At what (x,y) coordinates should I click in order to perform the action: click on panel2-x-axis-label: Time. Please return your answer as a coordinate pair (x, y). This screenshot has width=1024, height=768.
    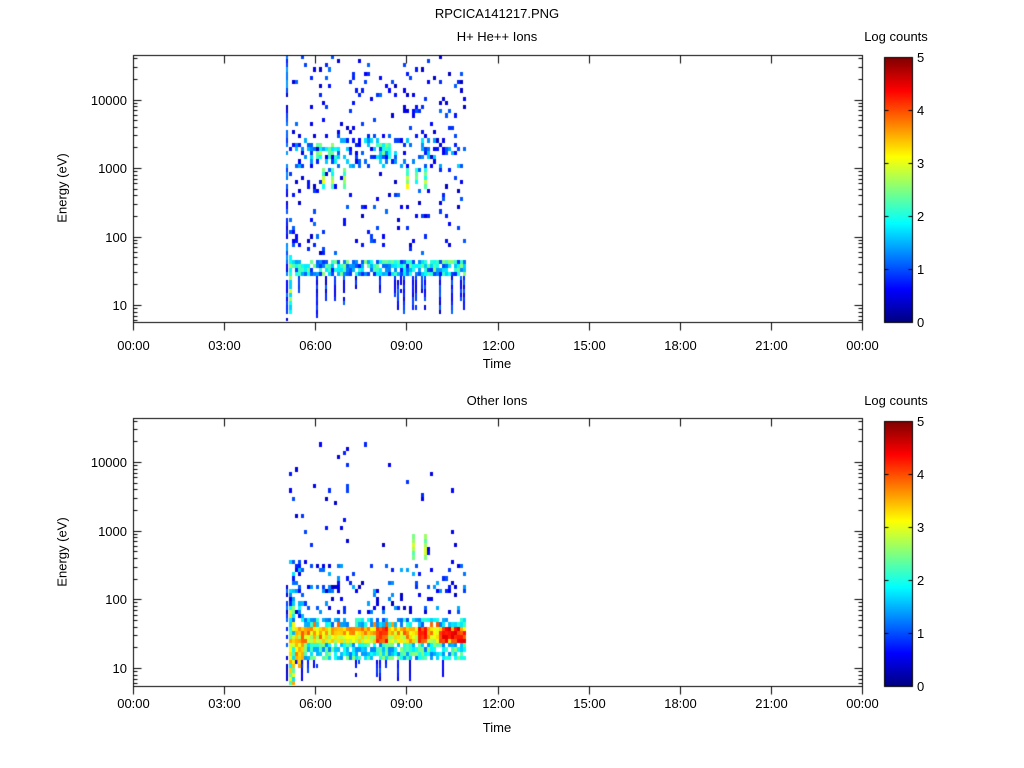
    Looking at the image, I should click on (497, 727).